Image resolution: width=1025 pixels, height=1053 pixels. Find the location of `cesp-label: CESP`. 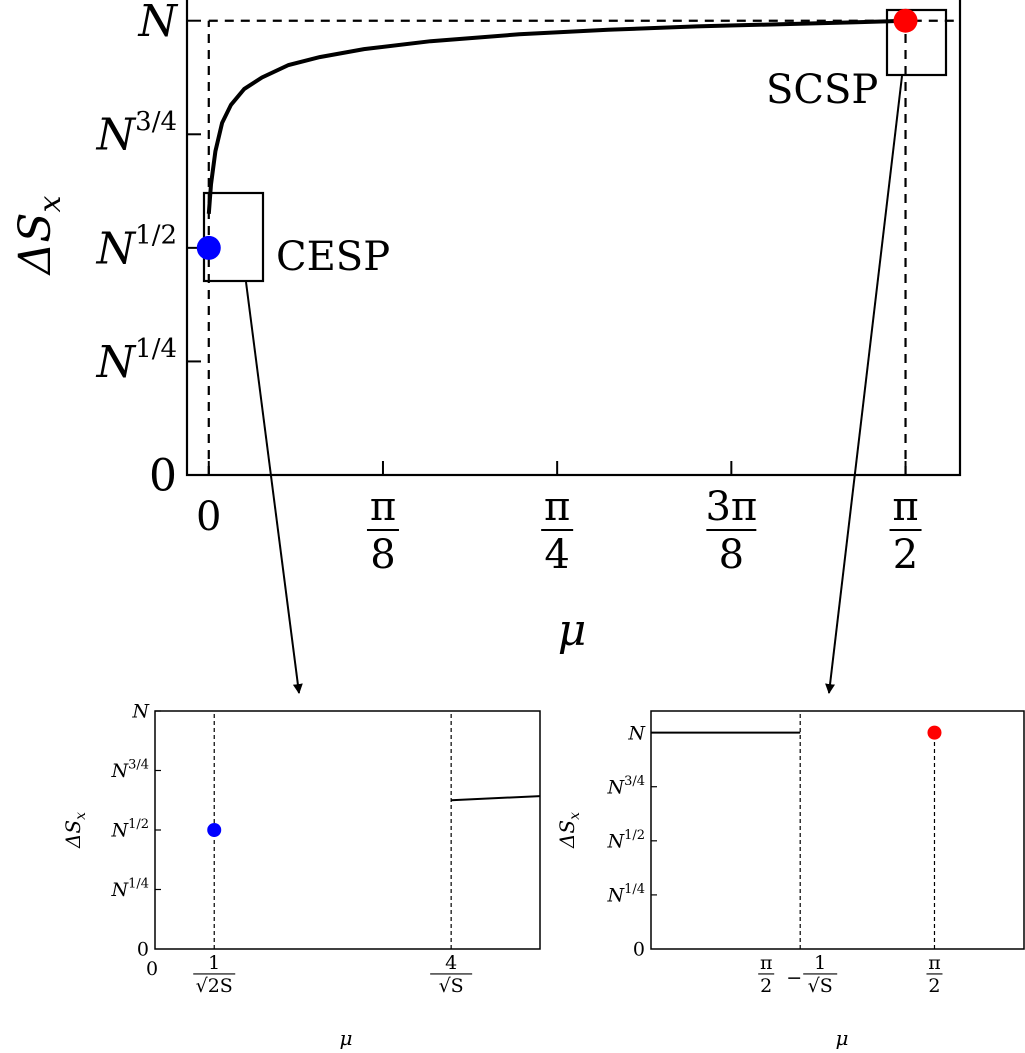

cesp-label: CESP is located at coordinates (333, 257).